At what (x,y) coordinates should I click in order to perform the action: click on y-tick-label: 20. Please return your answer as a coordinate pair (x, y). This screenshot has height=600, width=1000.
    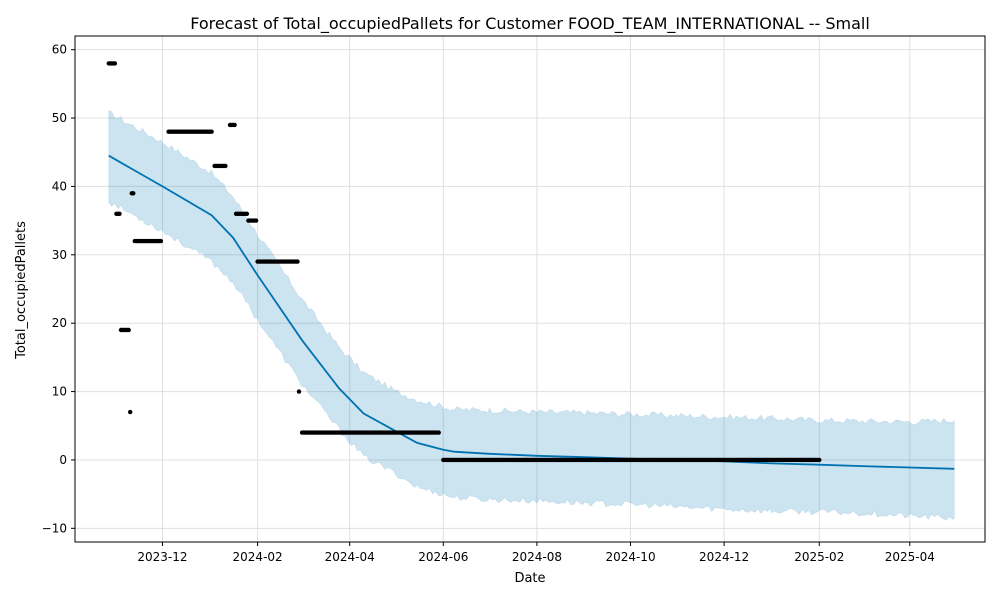
    Looking at the image, I should click on (59, 323).